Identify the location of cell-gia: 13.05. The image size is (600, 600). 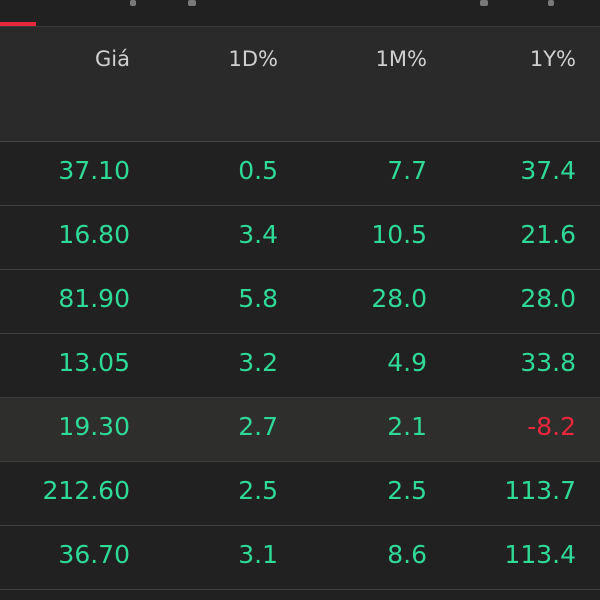
(94, 362).